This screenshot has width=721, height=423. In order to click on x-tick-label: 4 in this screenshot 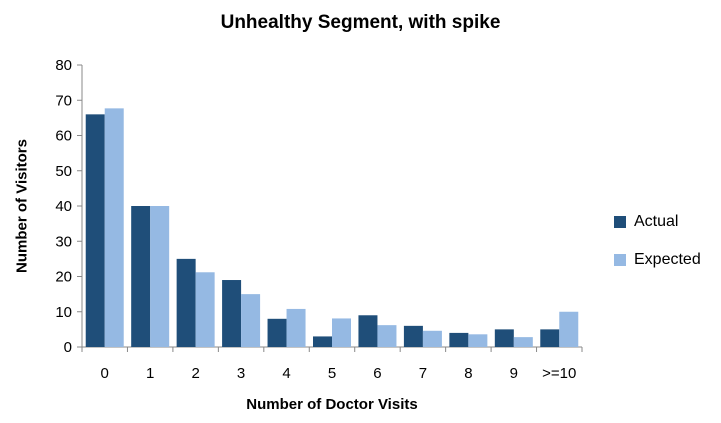, I will do `click(286, 373)`.